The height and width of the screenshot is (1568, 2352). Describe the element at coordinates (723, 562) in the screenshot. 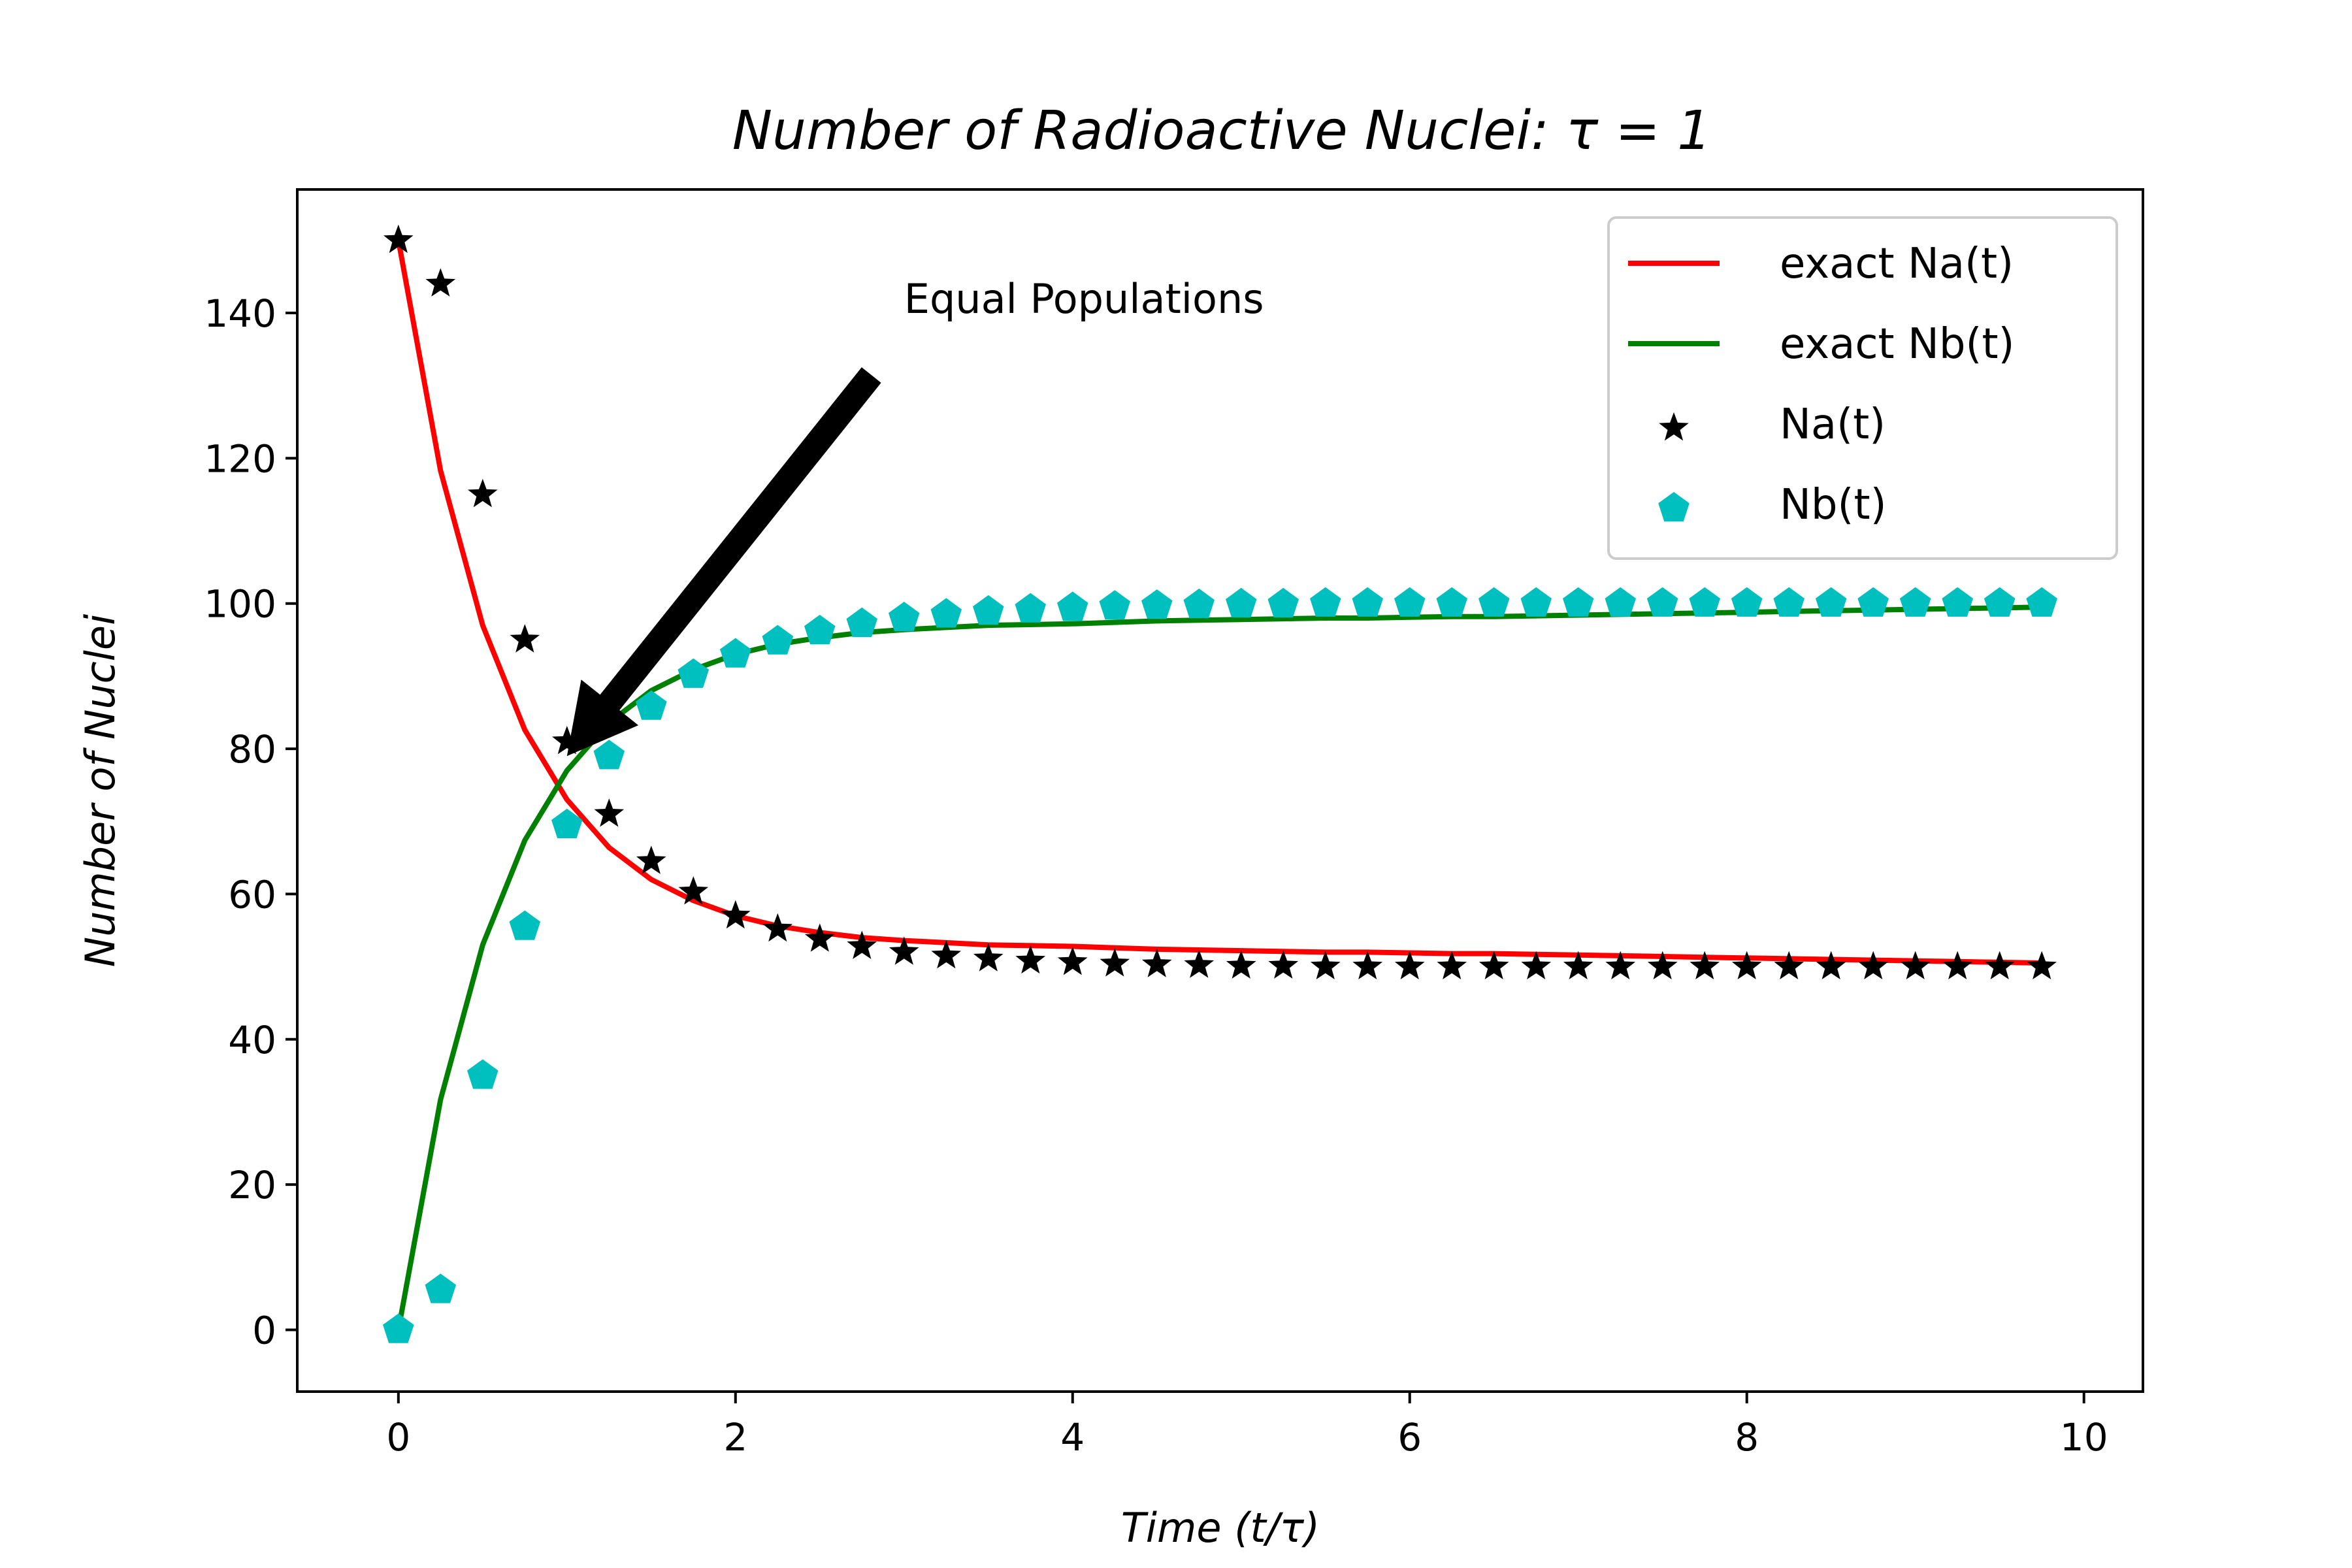

I see `annotation-arrow` at that location.